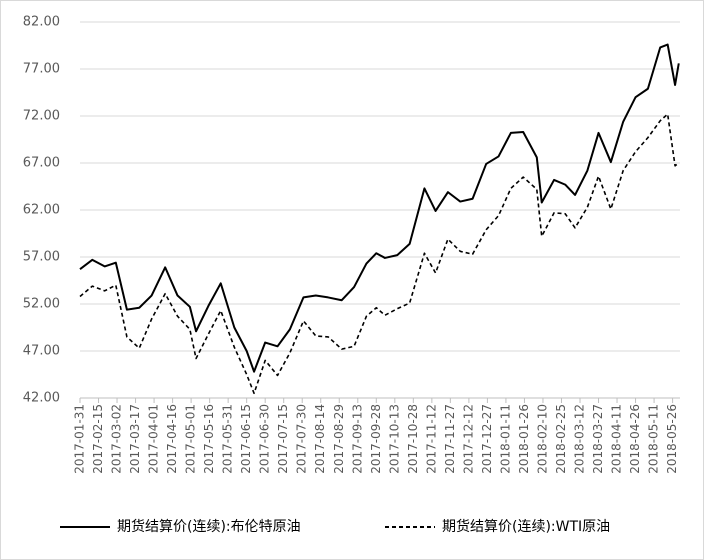 Image resolution: width=704 pixels, height=560 pixels. What do you see at coordinates (450, 439) in the screenshot?
I see `x-tick-label: 2017-11-27` at bounding box center [450, 439].